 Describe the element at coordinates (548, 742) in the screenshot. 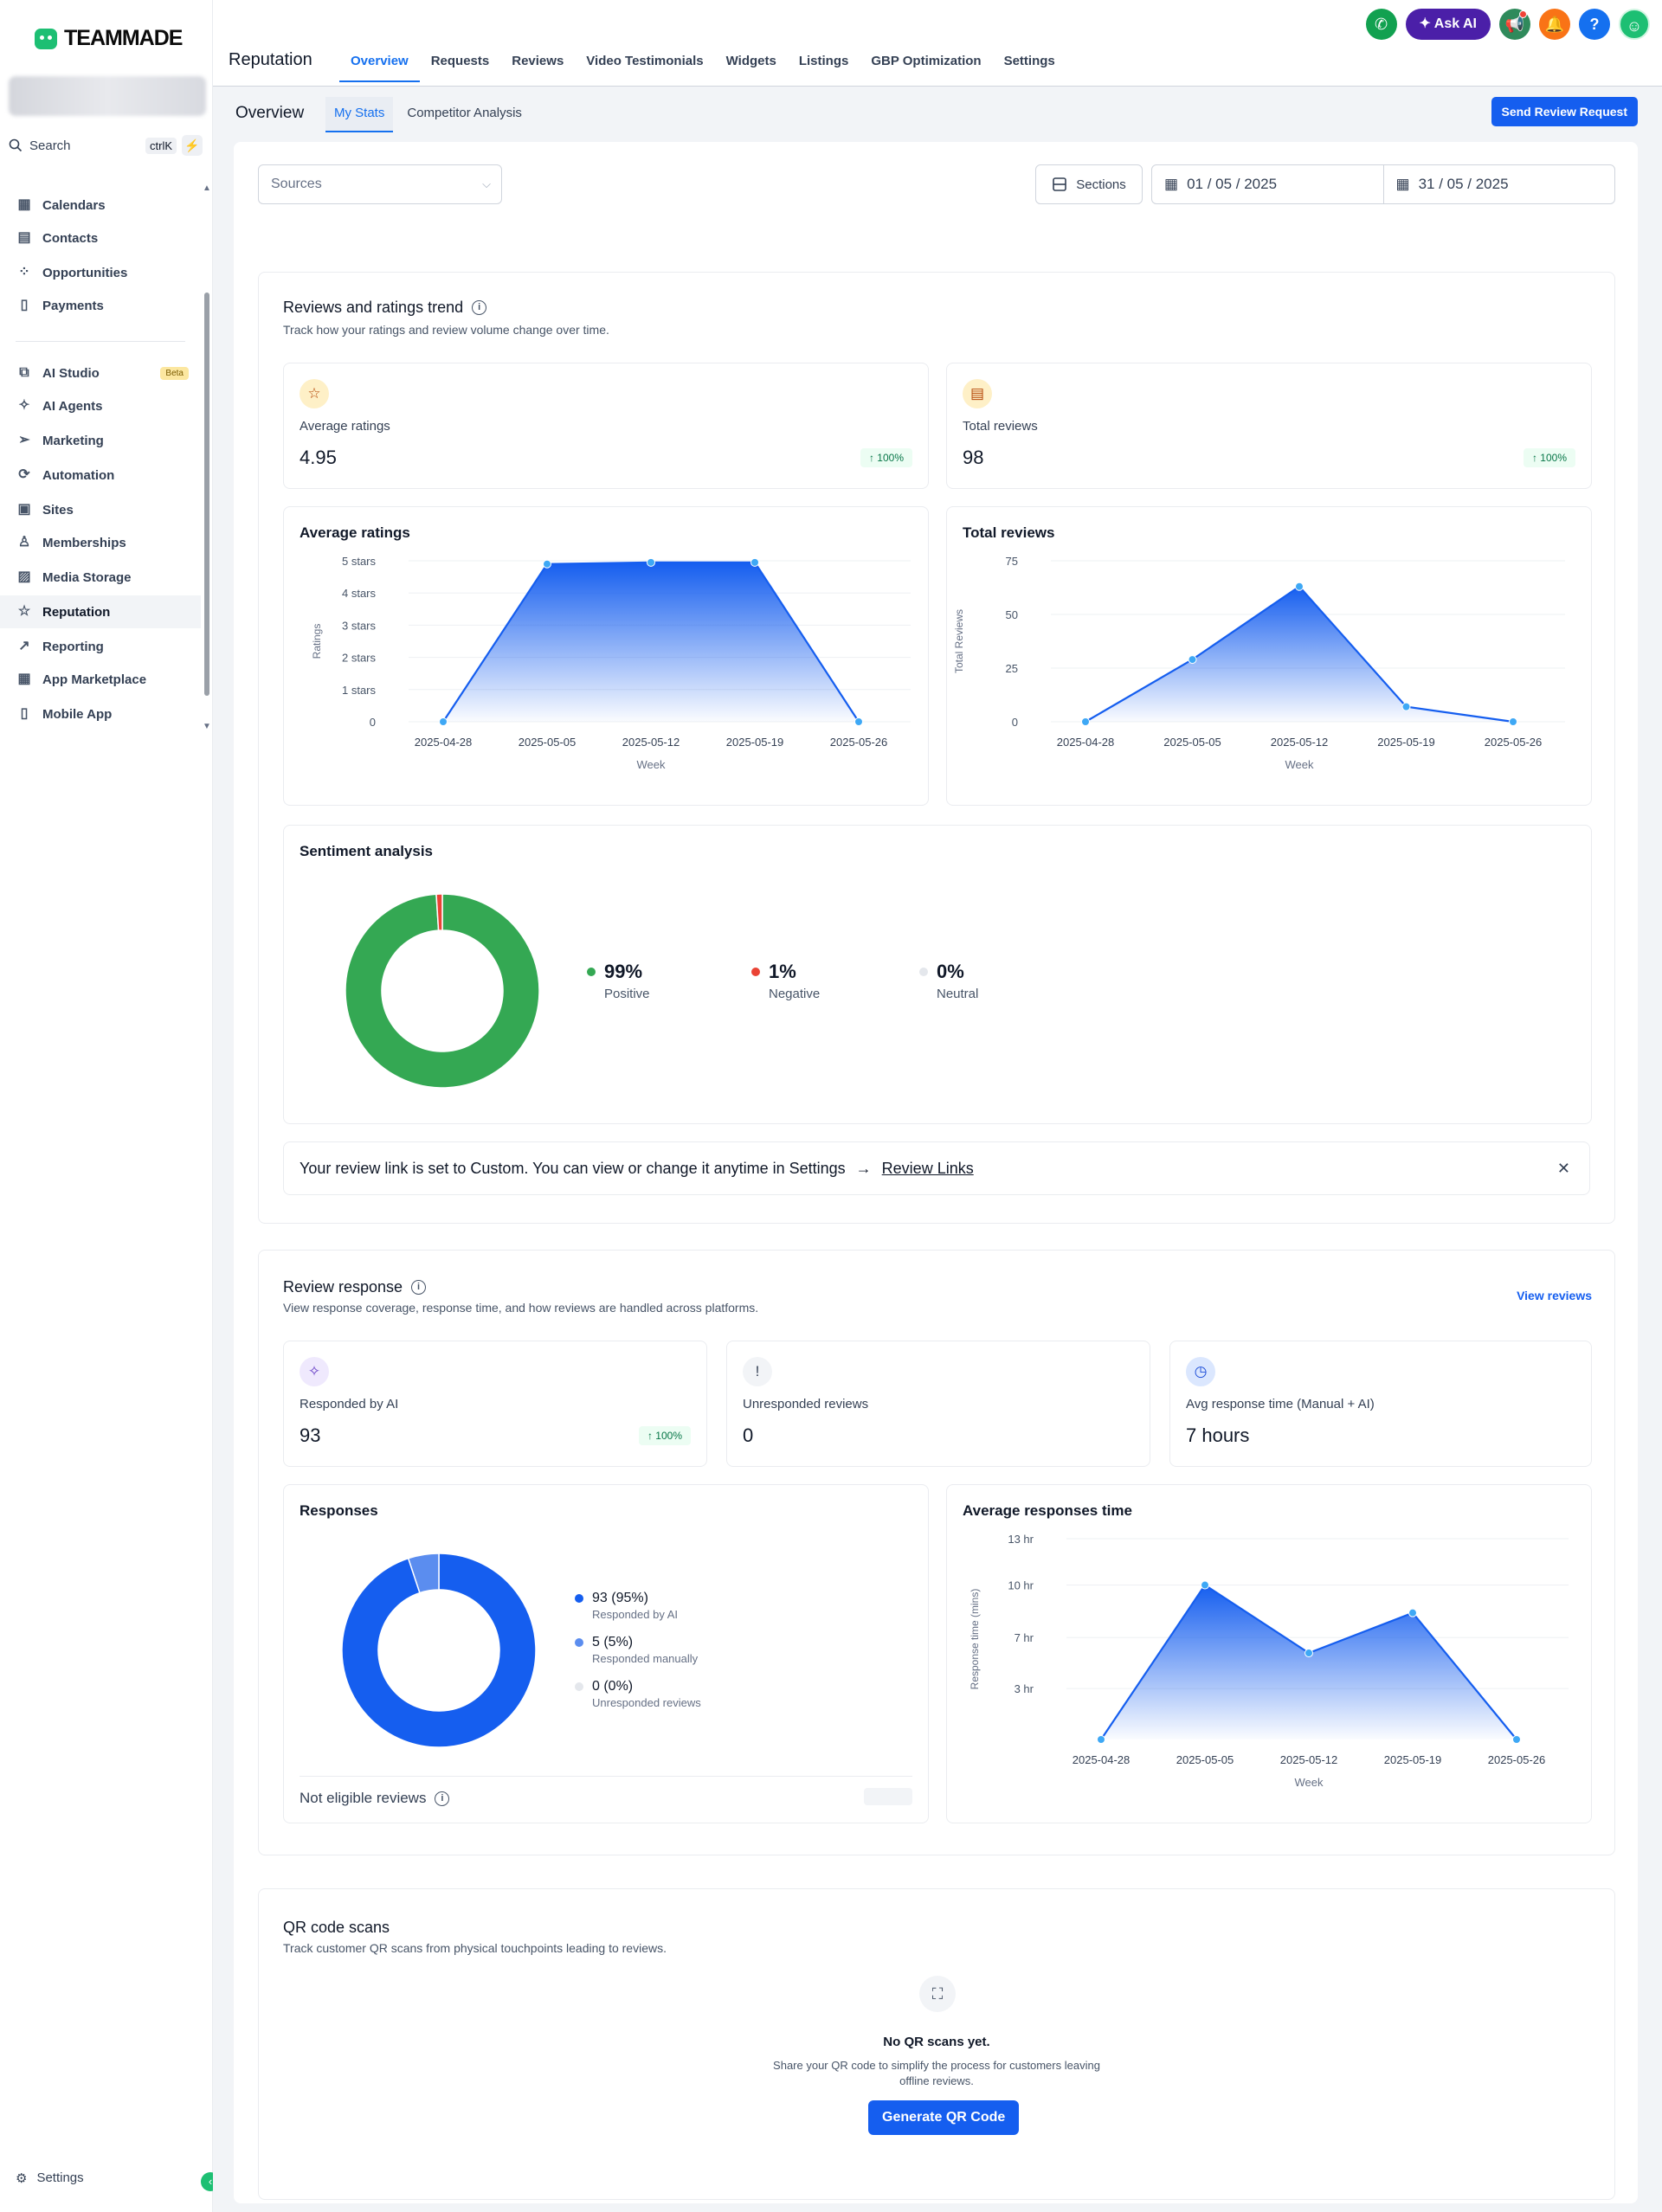

I see `x-tick-label: 2025-05-05` at that location.